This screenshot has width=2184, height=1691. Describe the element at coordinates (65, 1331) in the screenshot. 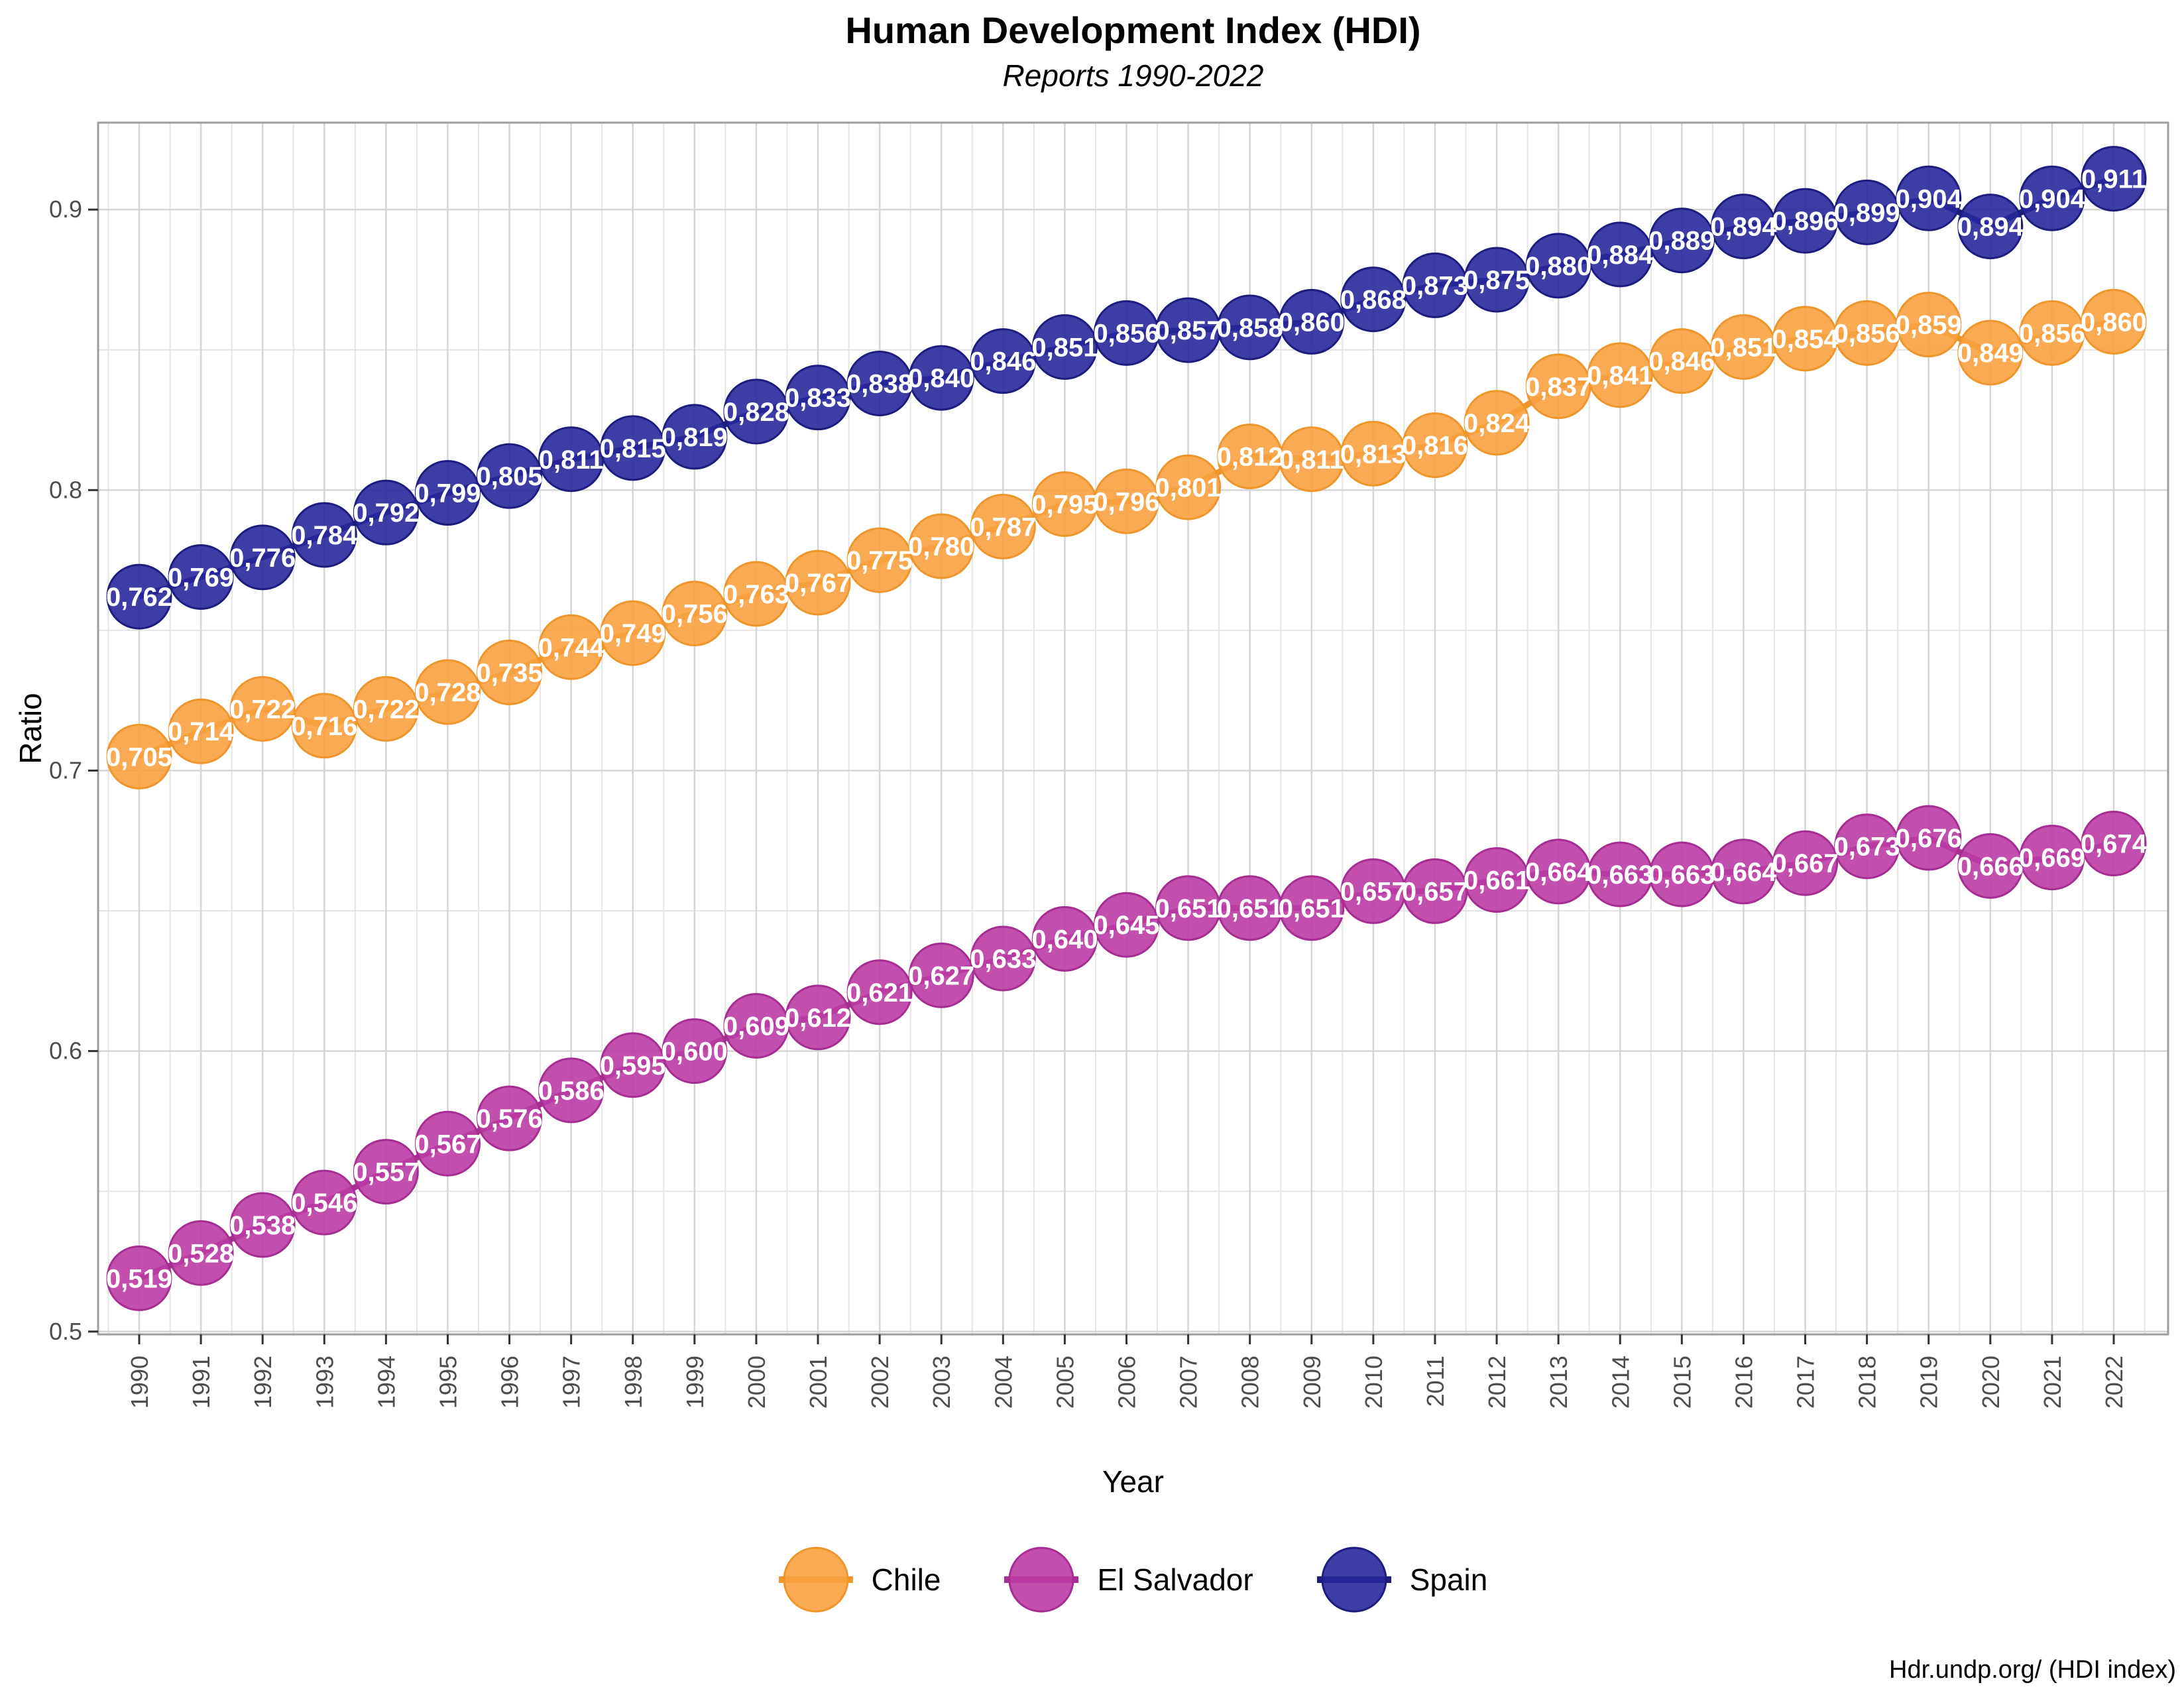

I see `y-tick-label: 0.5` at that location.